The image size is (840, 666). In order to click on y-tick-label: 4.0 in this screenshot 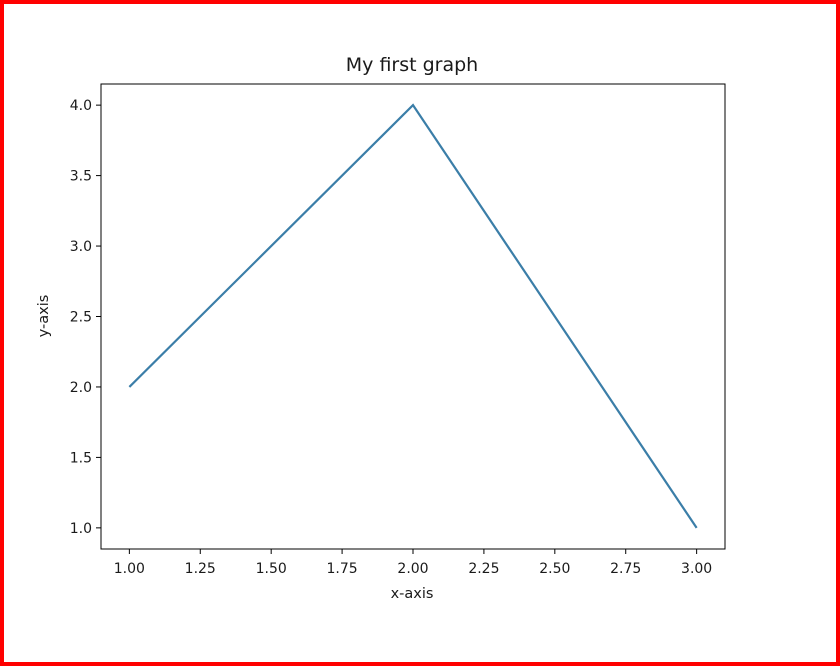, I will do `click(81, 106)`.